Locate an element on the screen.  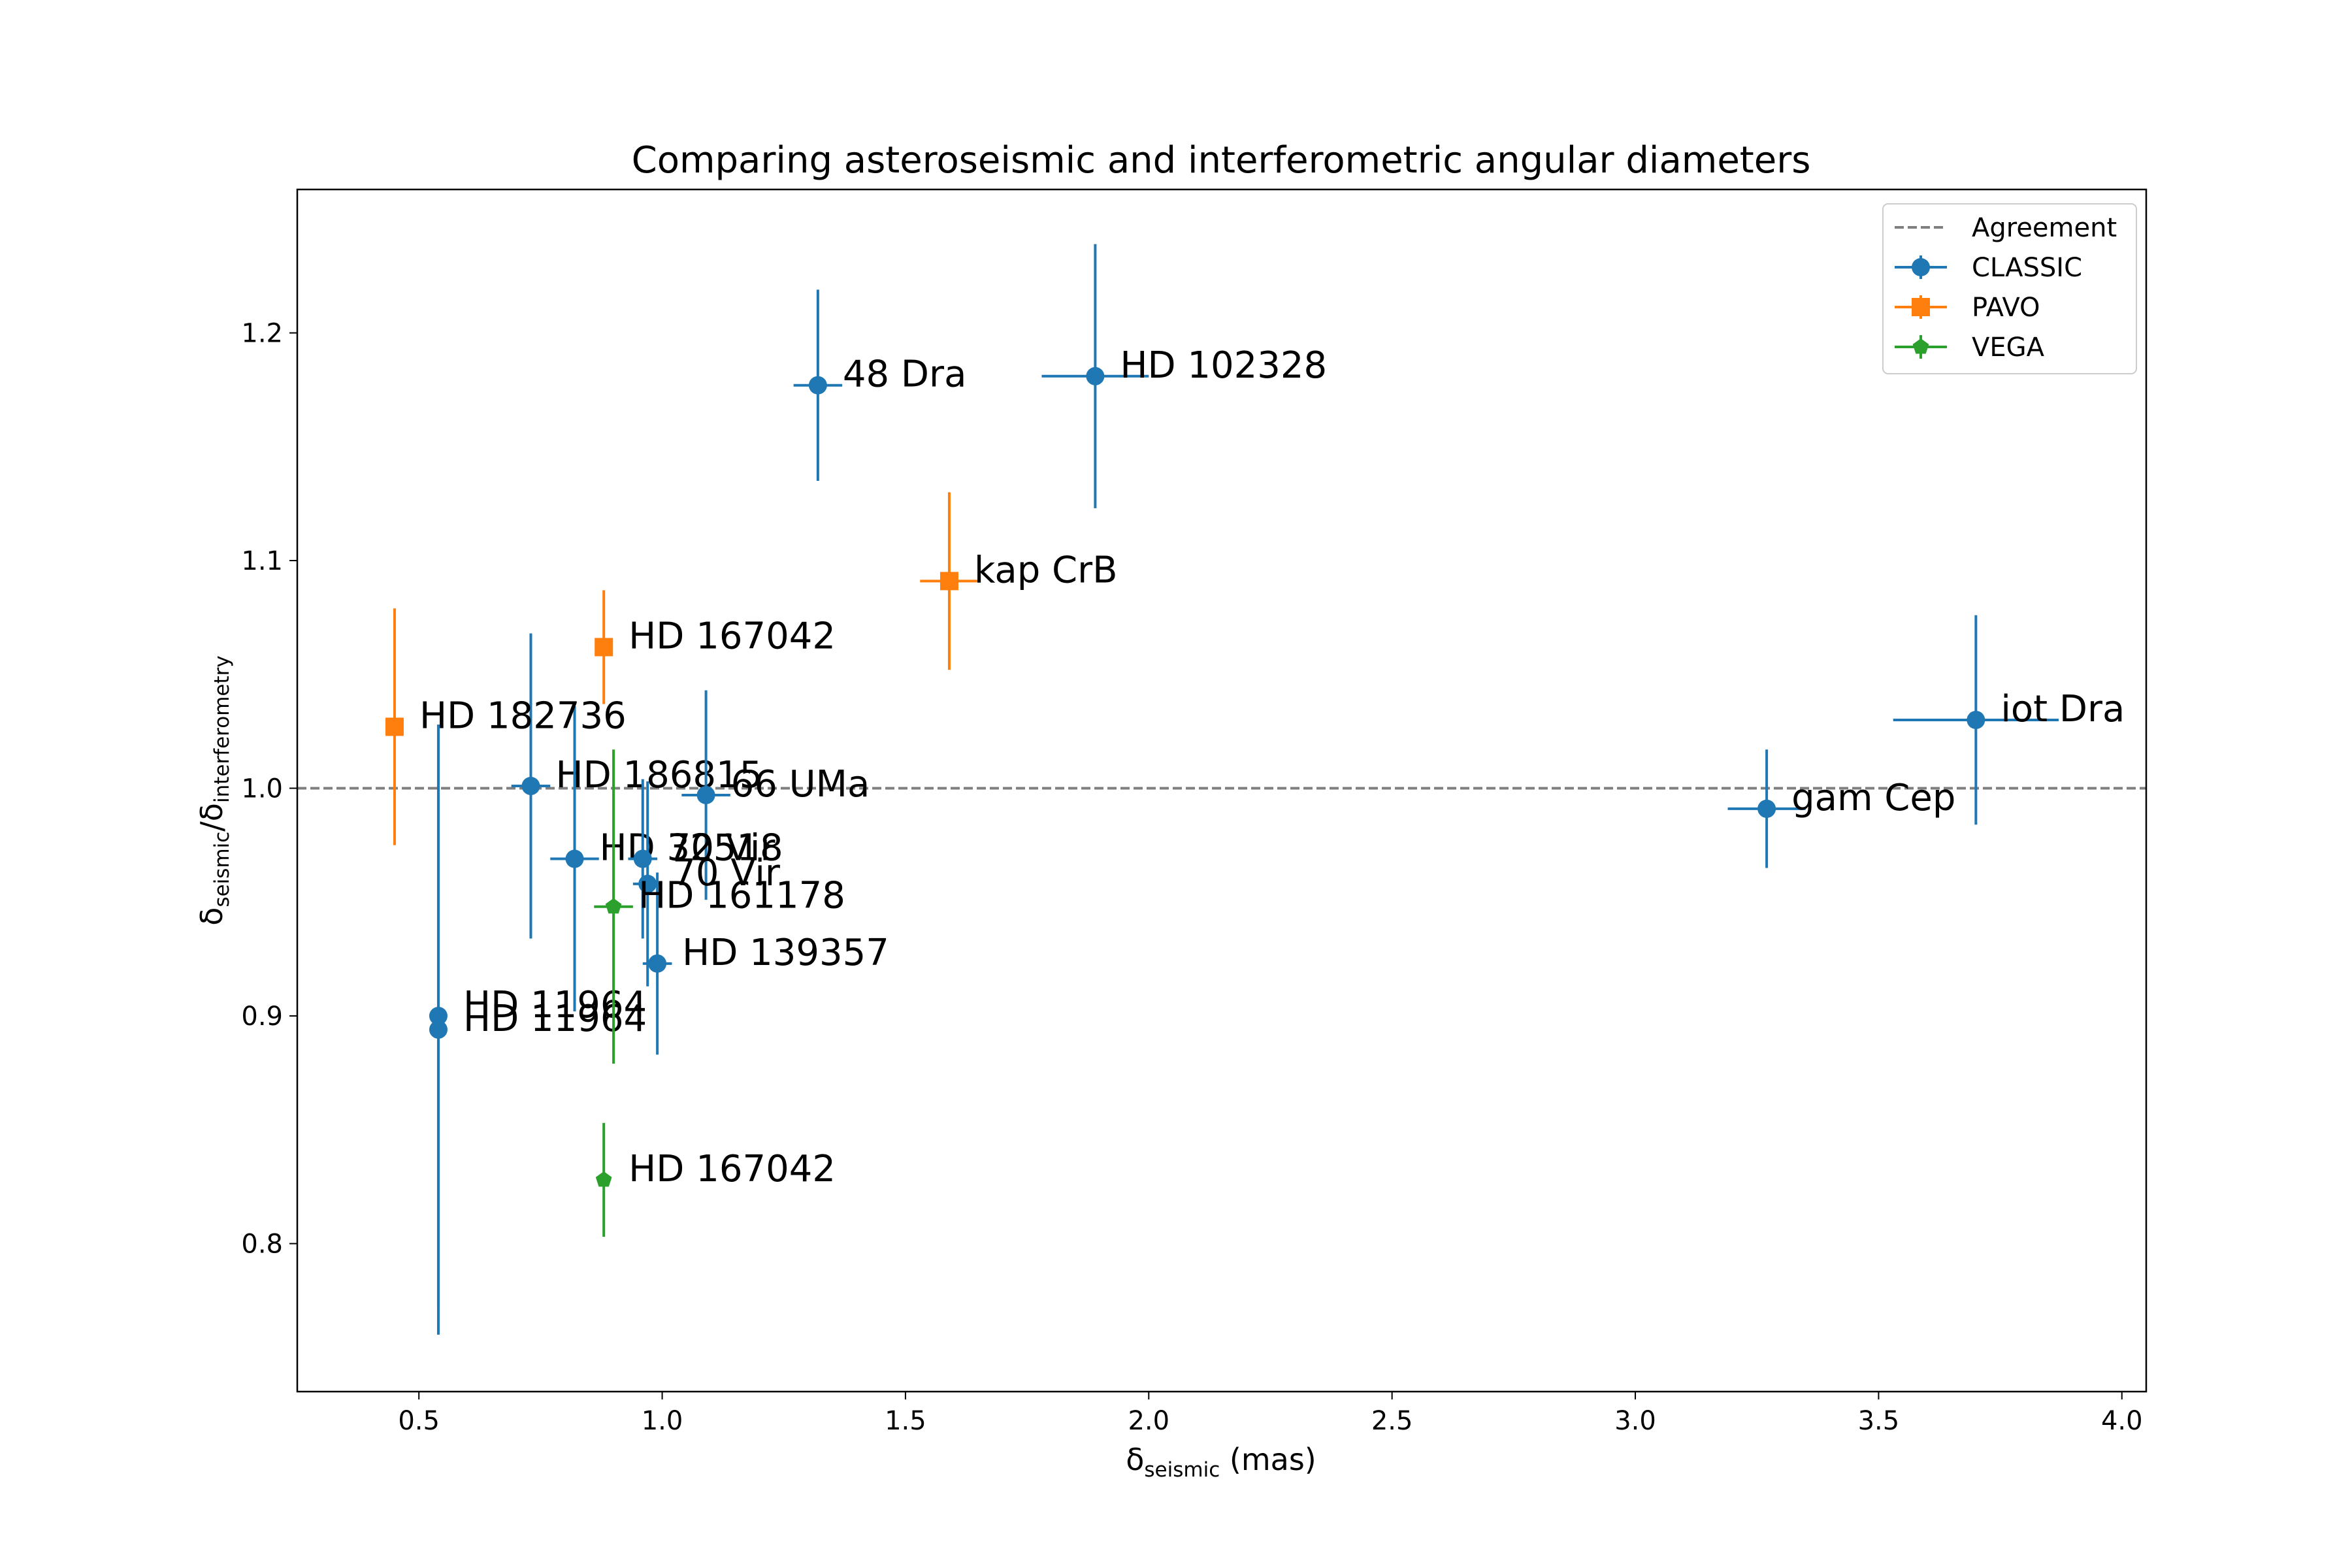
point-label: gam Cep is located at coordinates (1873, 798).